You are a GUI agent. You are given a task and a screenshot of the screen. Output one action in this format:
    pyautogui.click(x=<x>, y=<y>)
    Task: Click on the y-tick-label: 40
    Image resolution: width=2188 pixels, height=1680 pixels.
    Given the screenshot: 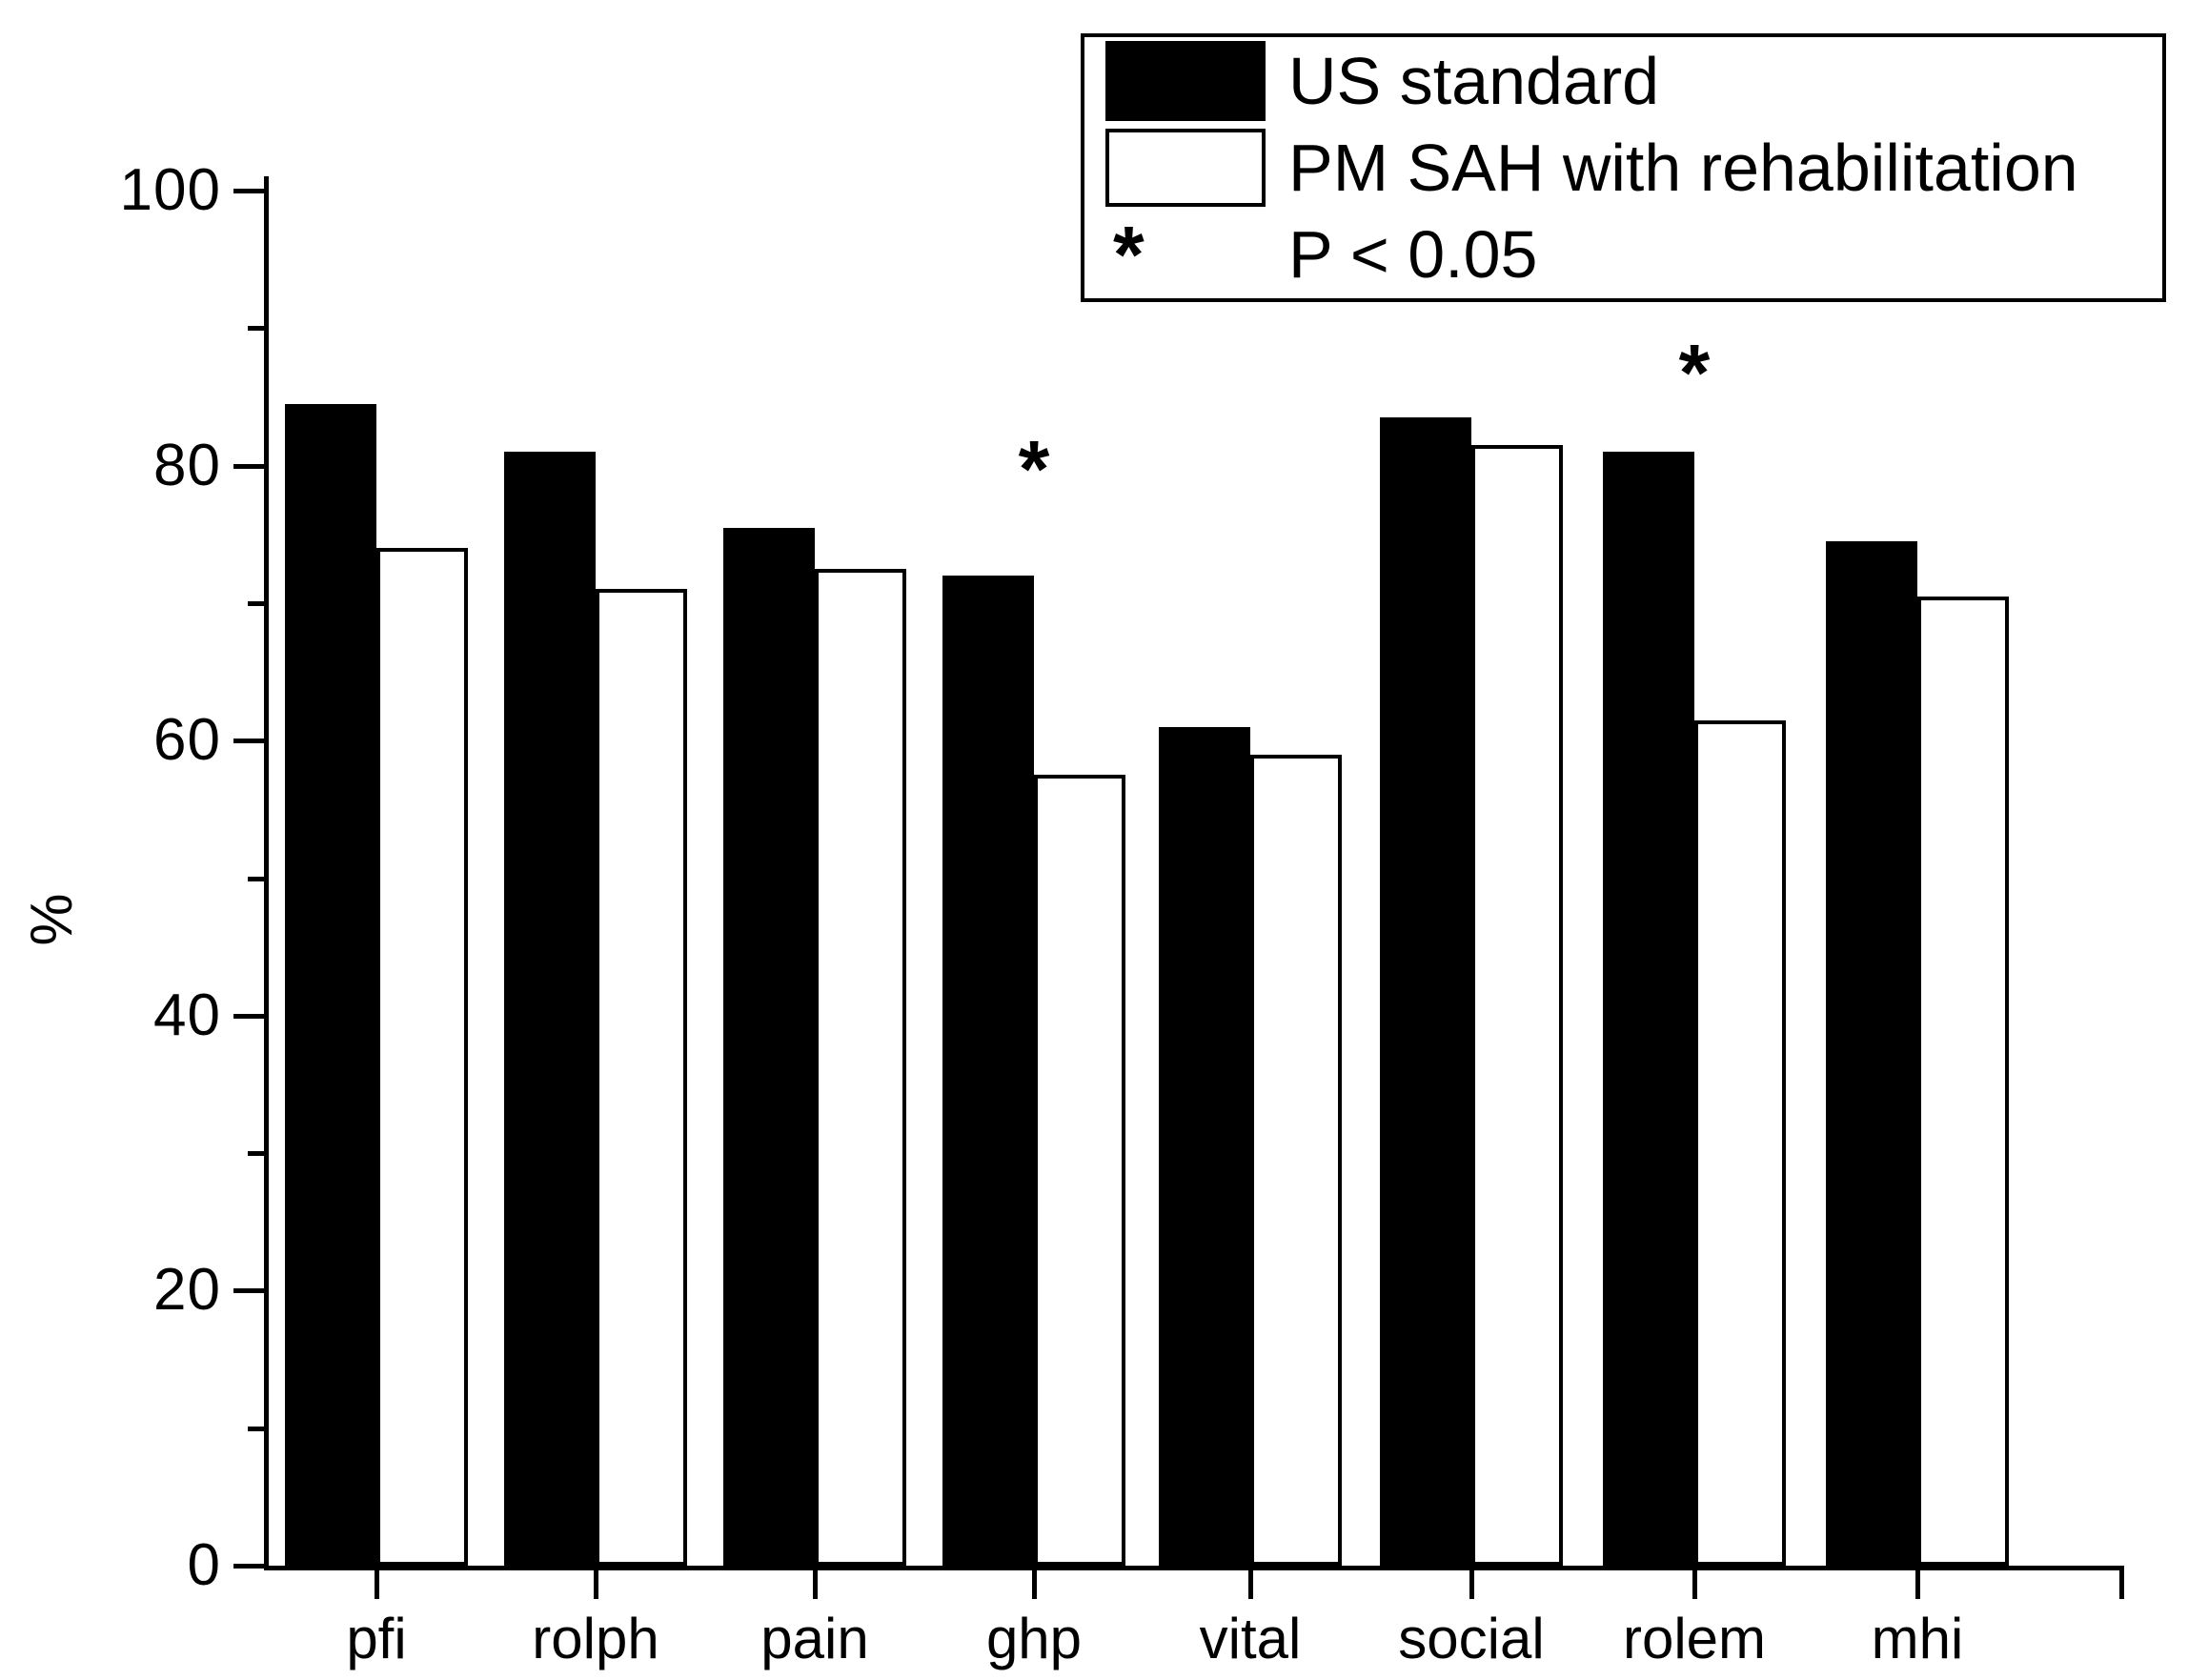 What is the action you would take?
    pyautogui.click(x=187, y=1015)
    